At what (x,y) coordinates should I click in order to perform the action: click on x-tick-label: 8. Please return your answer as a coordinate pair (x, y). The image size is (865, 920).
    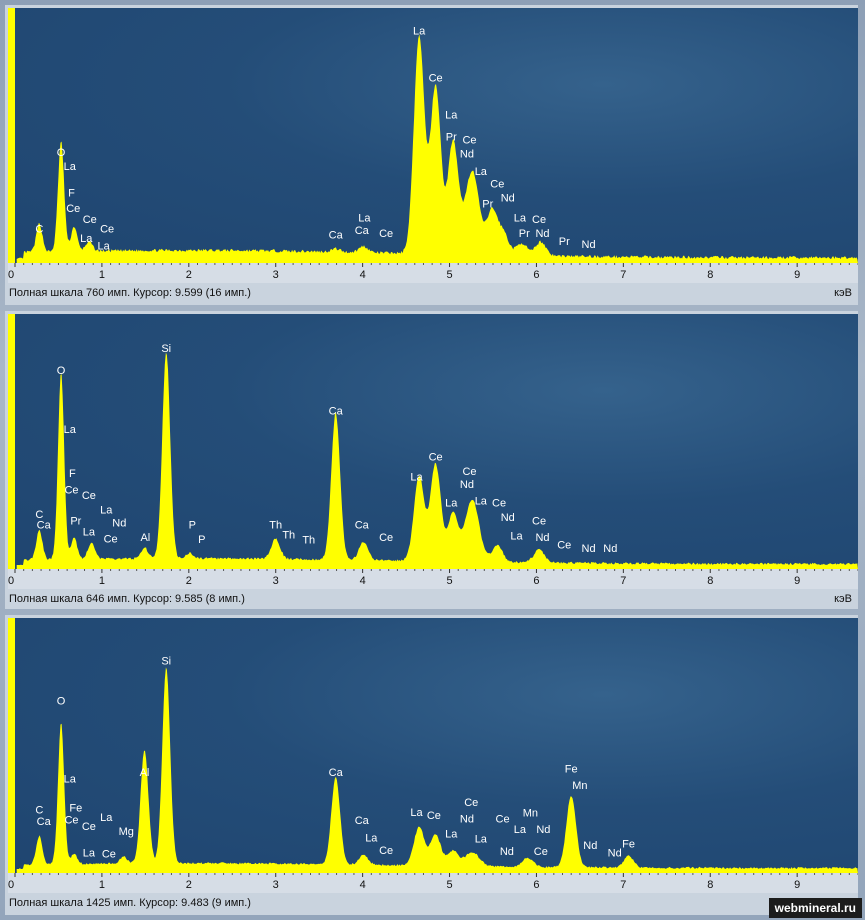
    Looking at the image, I should click on (710, 581).